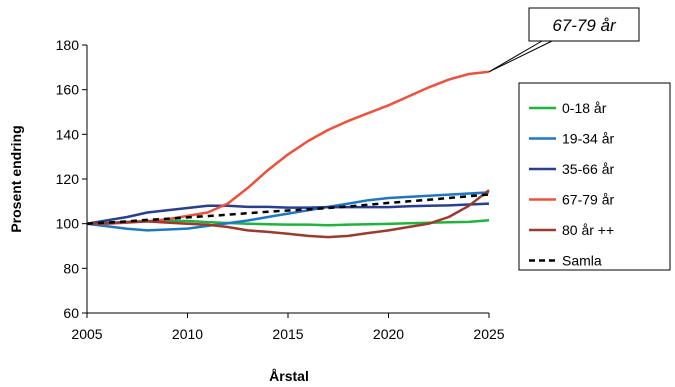  Describe the element at coordinates (86, 334) in the screenshot. I see `x-tick-label: 2005` at that location.